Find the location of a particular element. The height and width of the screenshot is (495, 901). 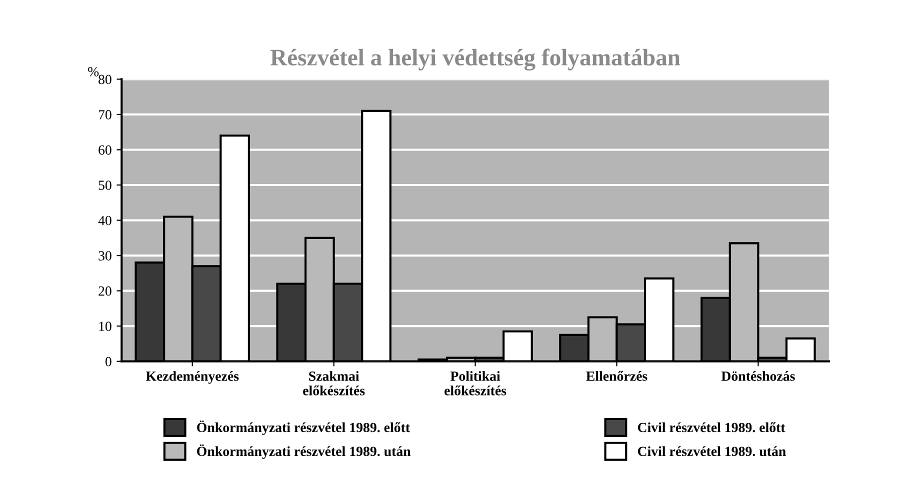

x-tick-label: Politikai előkészítés is located at coordinates (475, 383).